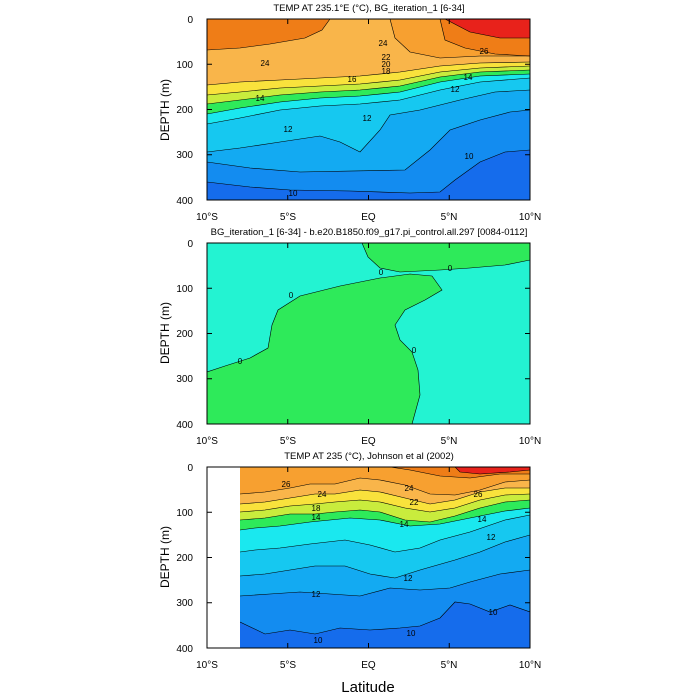 The image size is (700, 700). What do you see at coordinates (184, 289) in the screenshot?
I see `panel-2-ytick-label: 100` at bounding box center [184, 289].